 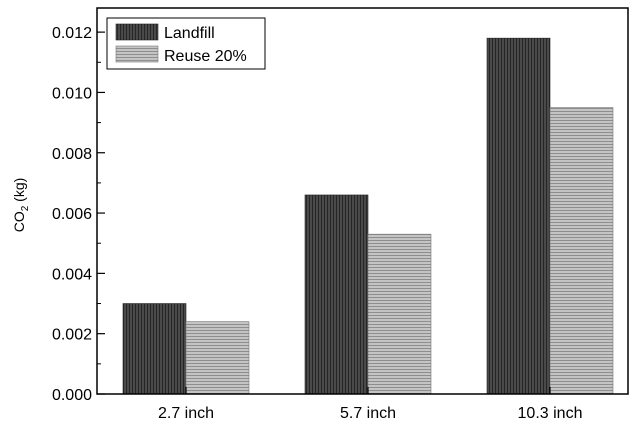 I want to click on y-axis-label-unit: (kg), so click(x=19, y=190).